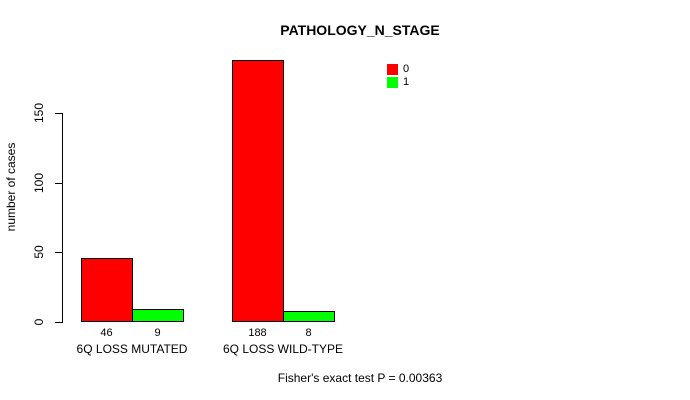 This screenshot has width=690, height=400. Describe the element at coordinates (157, 333) in the screenshot. I see `bar-value-label: 9` at that location.